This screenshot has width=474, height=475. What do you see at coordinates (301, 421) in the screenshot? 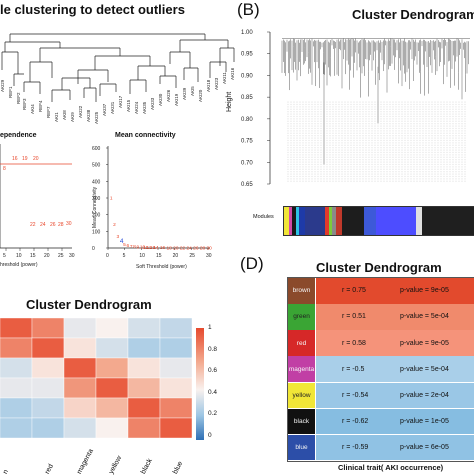
I see `module-name: black` at bounding box center [301, 421].